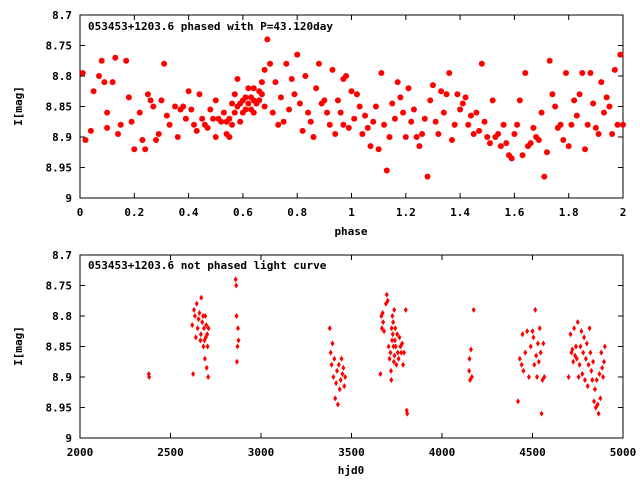 The width and height of the screenshot is (640, 480). What do you see at coordinates (59, 107) in the screenshot?
I see `phased-y-tick-label: 8.85` at bounding box center [59, 107].